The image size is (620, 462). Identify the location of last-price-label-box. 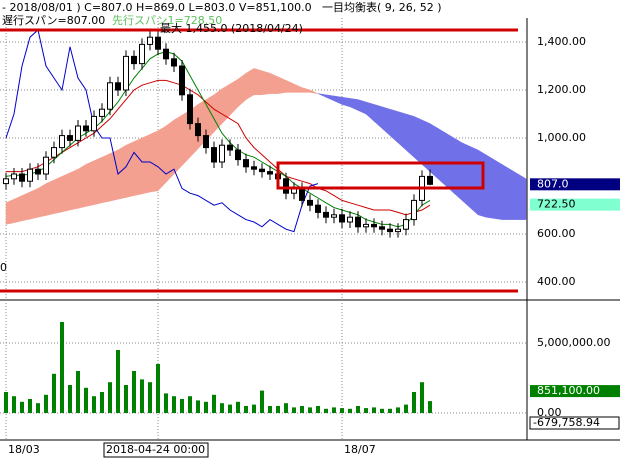
(575, 184).